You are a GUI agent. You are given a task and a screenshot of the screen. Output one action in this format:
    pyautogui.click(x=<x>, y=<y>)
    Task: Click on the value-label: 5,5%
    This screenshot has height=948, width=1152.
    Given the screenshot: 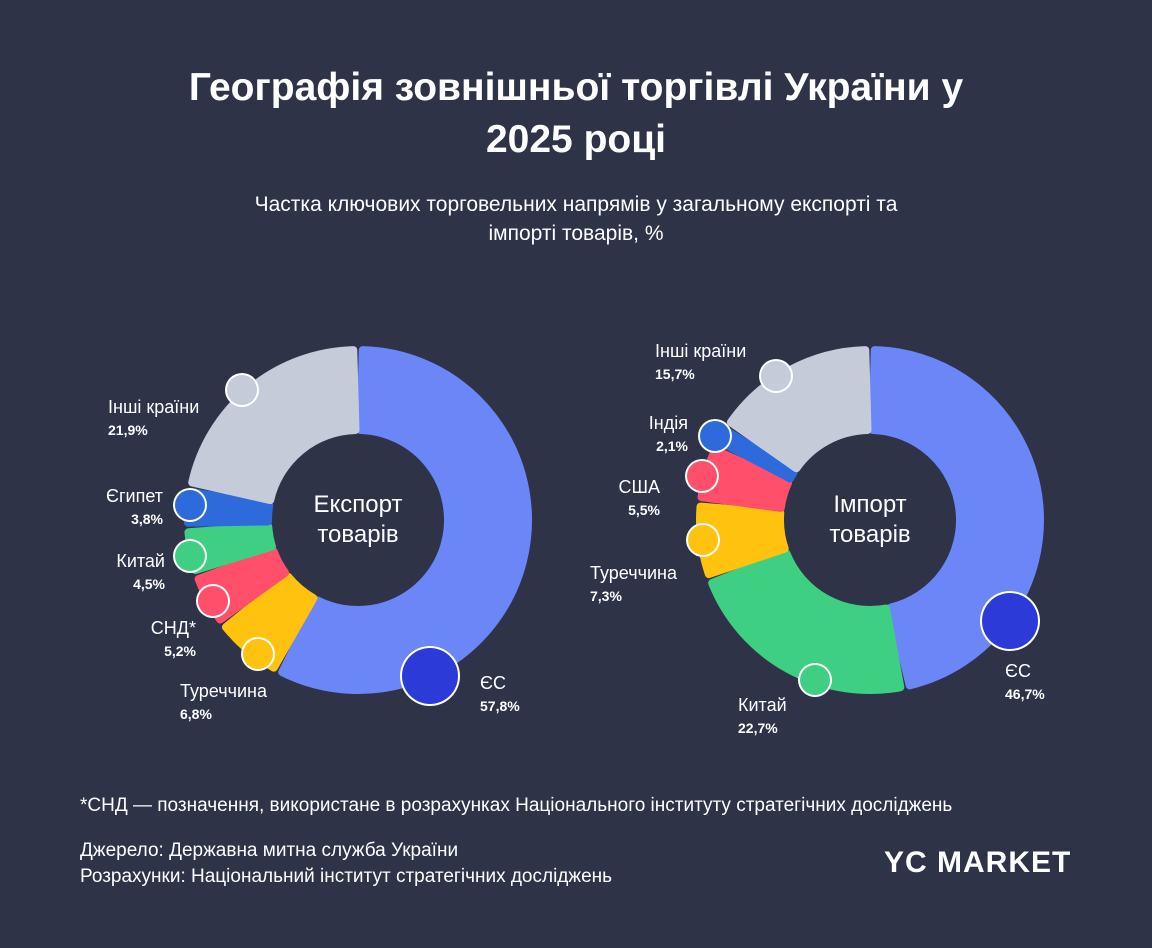 What is the action you would take?
    pyautogui.click(x=644, y=510)
    